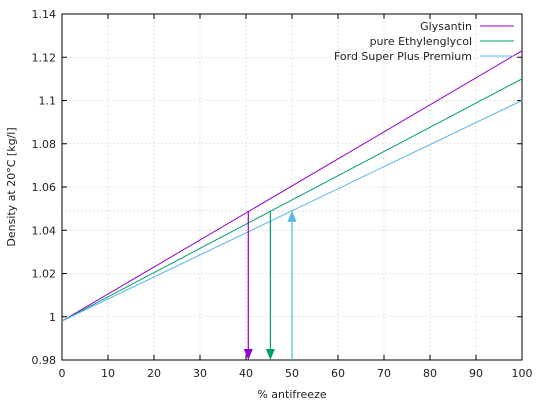 The image size is (540, 405). I want to click on x-tick-label: 50, so click(292, 373).